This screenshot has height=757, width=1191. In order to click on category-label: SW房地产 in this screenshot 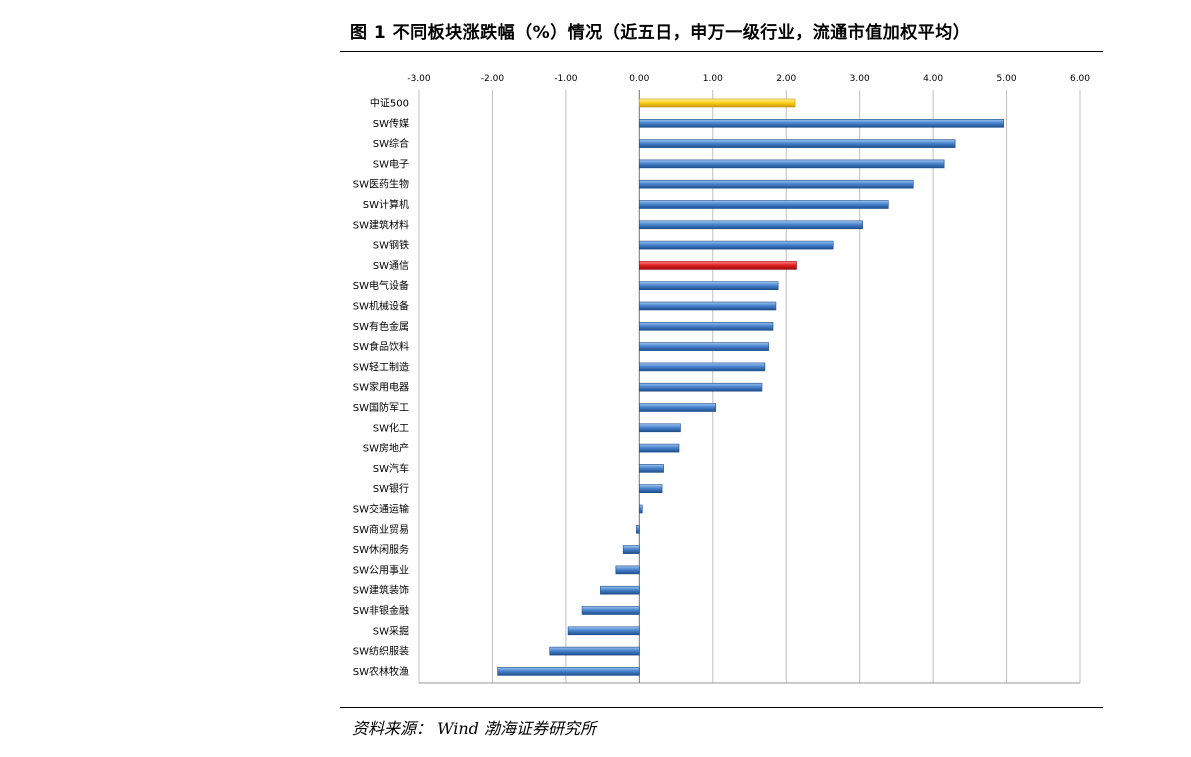, I will do `click(386, 448)`.